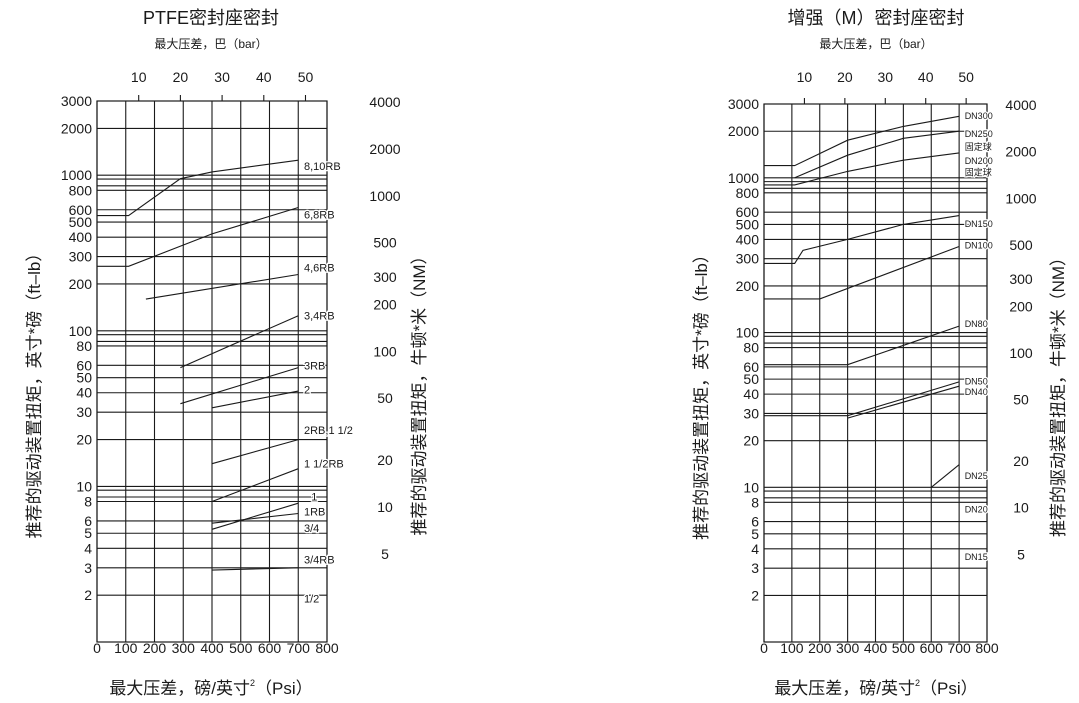  What do you see at coordinates (1021, 461) in the screenshot?
I see `right-tick-label: 20` at bounding box center [1021, 461].